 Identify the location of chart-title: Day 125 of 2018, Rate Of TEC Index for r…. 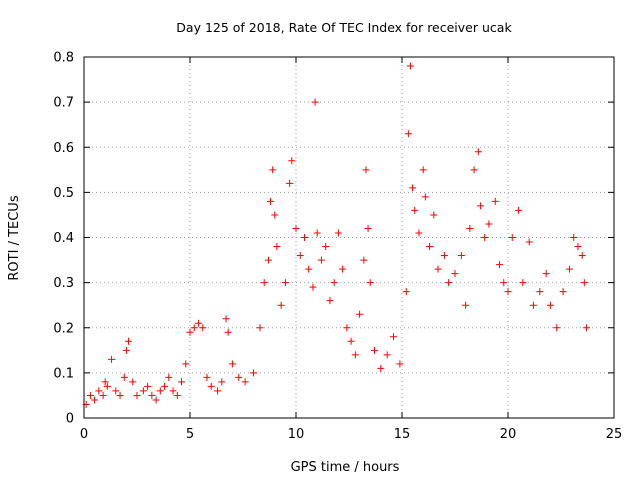
(344, 27).